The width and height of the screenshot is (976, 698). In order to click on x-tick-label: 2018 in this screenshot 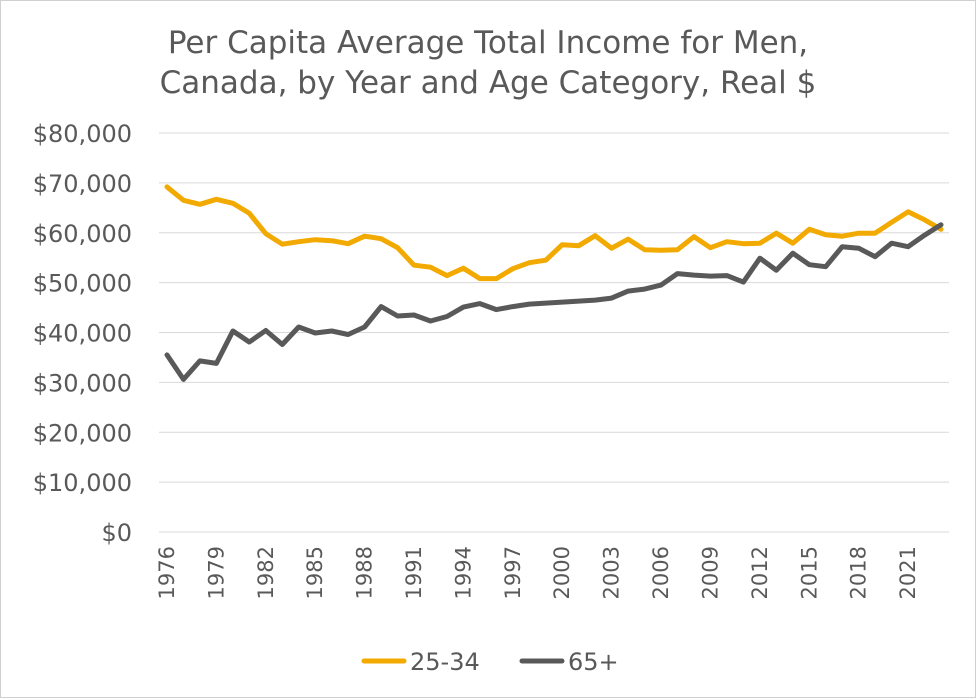, I will do `click(859, 572)`.